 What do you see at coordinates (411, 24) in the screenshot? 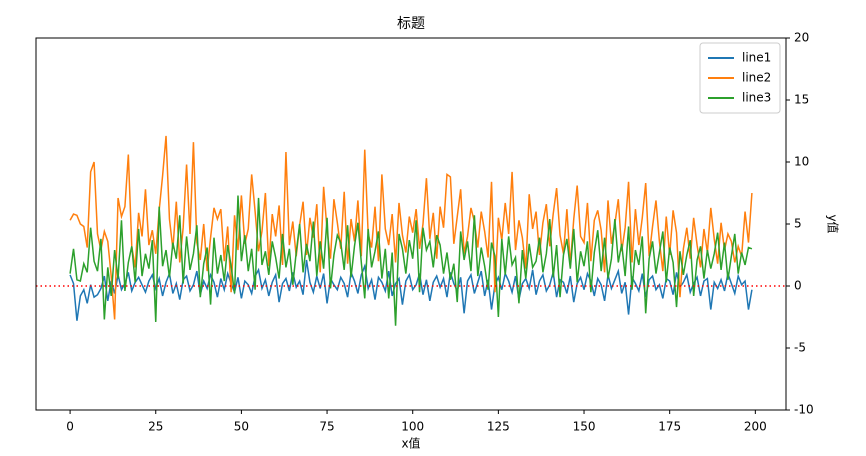
I see `chart-title: 标题` at bounding box center [411, 24].